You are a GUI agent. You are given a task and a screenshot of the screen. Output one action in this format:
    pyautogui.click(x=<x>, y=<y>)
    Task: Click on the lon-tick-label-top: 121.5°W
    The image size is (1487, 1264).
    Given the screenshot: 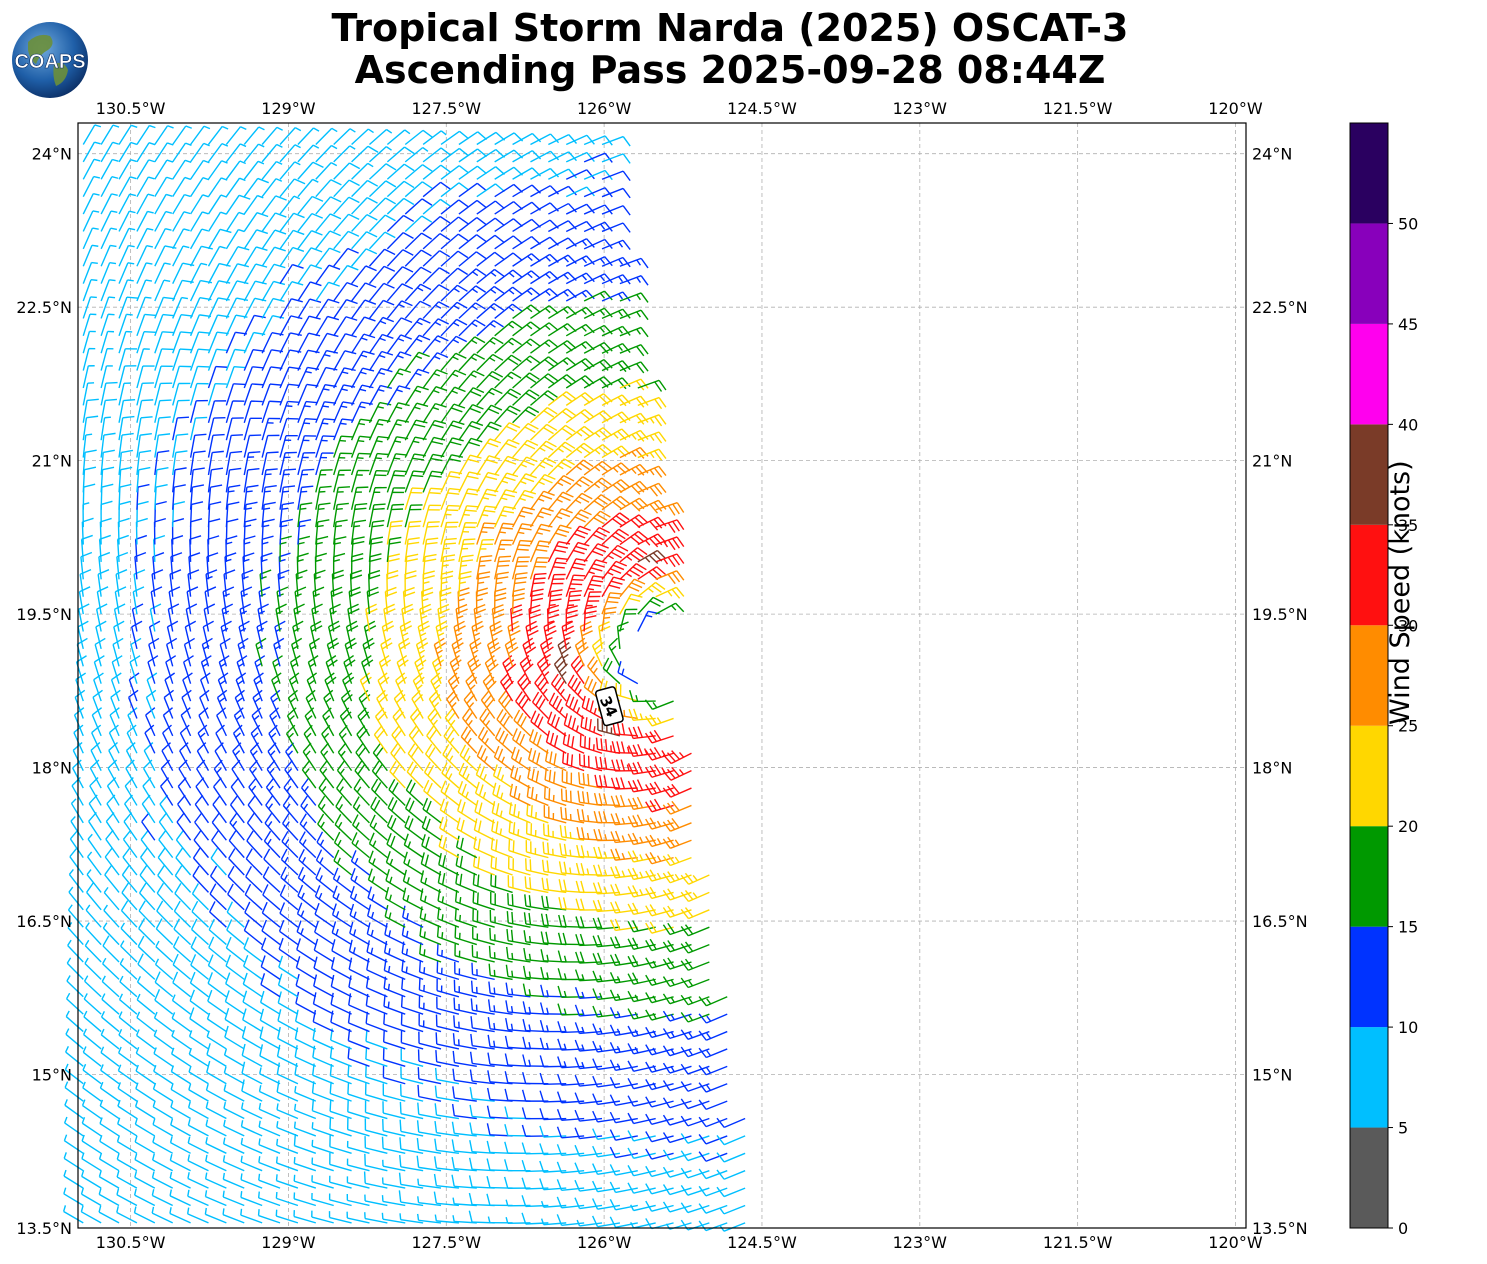 What is the action you would take?
    pyautogui.click(x=1078, y=108)
    